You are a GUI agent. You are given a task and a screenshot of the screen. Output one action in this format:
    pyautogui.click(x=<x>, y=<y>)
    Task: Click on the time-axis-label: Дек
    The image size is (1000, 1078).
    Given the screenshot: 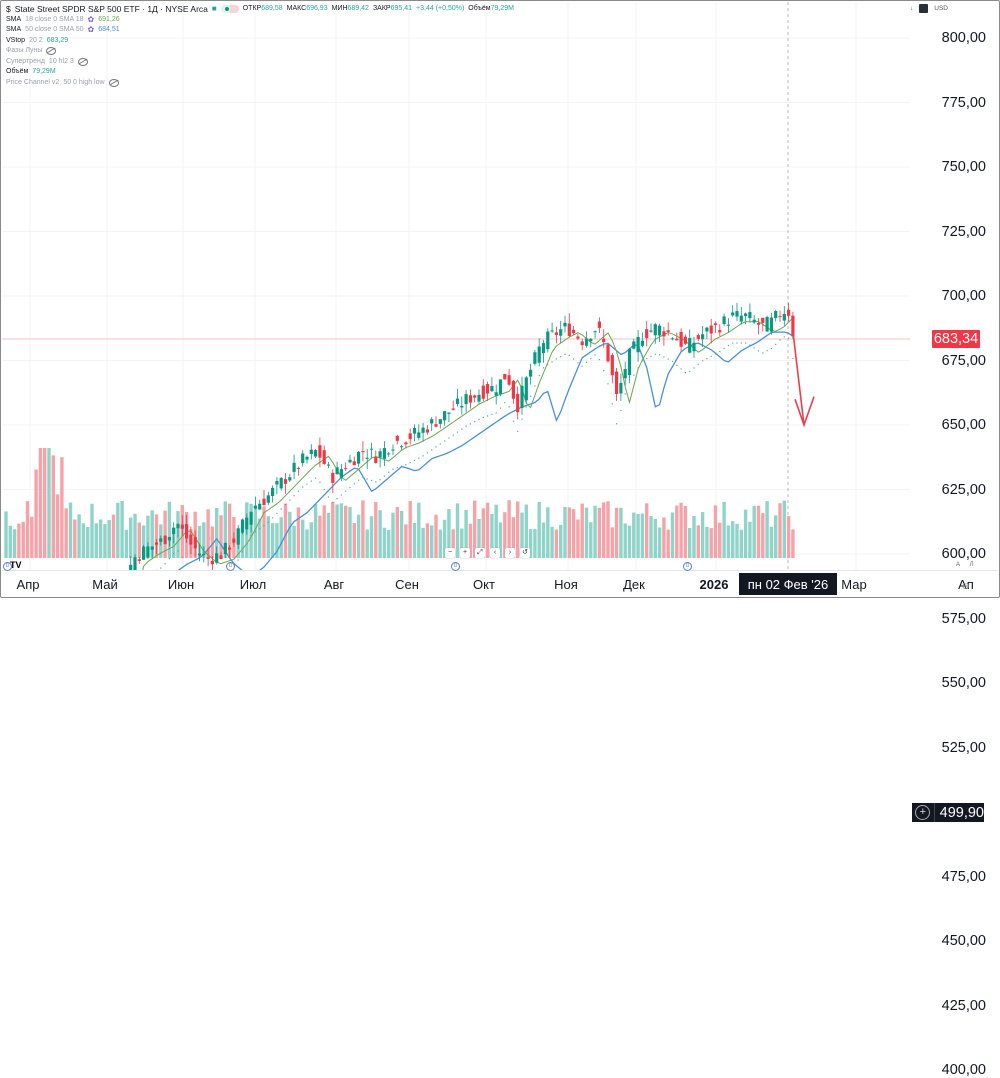 What is the action you would take?
    pyautogui.click(x=634, y=584)
    